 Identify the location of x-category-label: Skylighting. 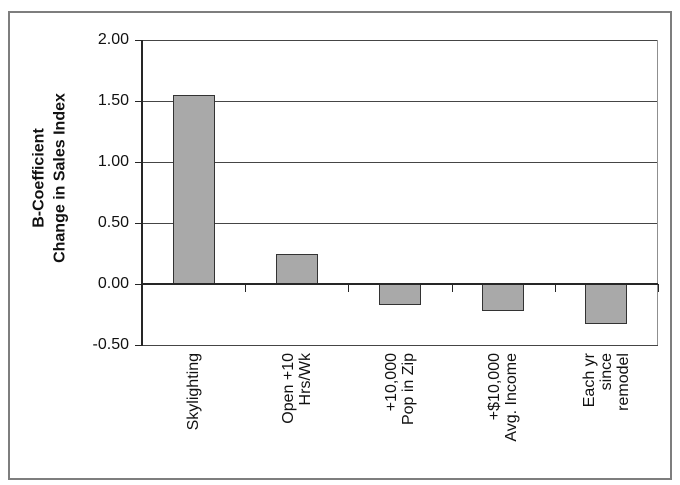
(194, 392).